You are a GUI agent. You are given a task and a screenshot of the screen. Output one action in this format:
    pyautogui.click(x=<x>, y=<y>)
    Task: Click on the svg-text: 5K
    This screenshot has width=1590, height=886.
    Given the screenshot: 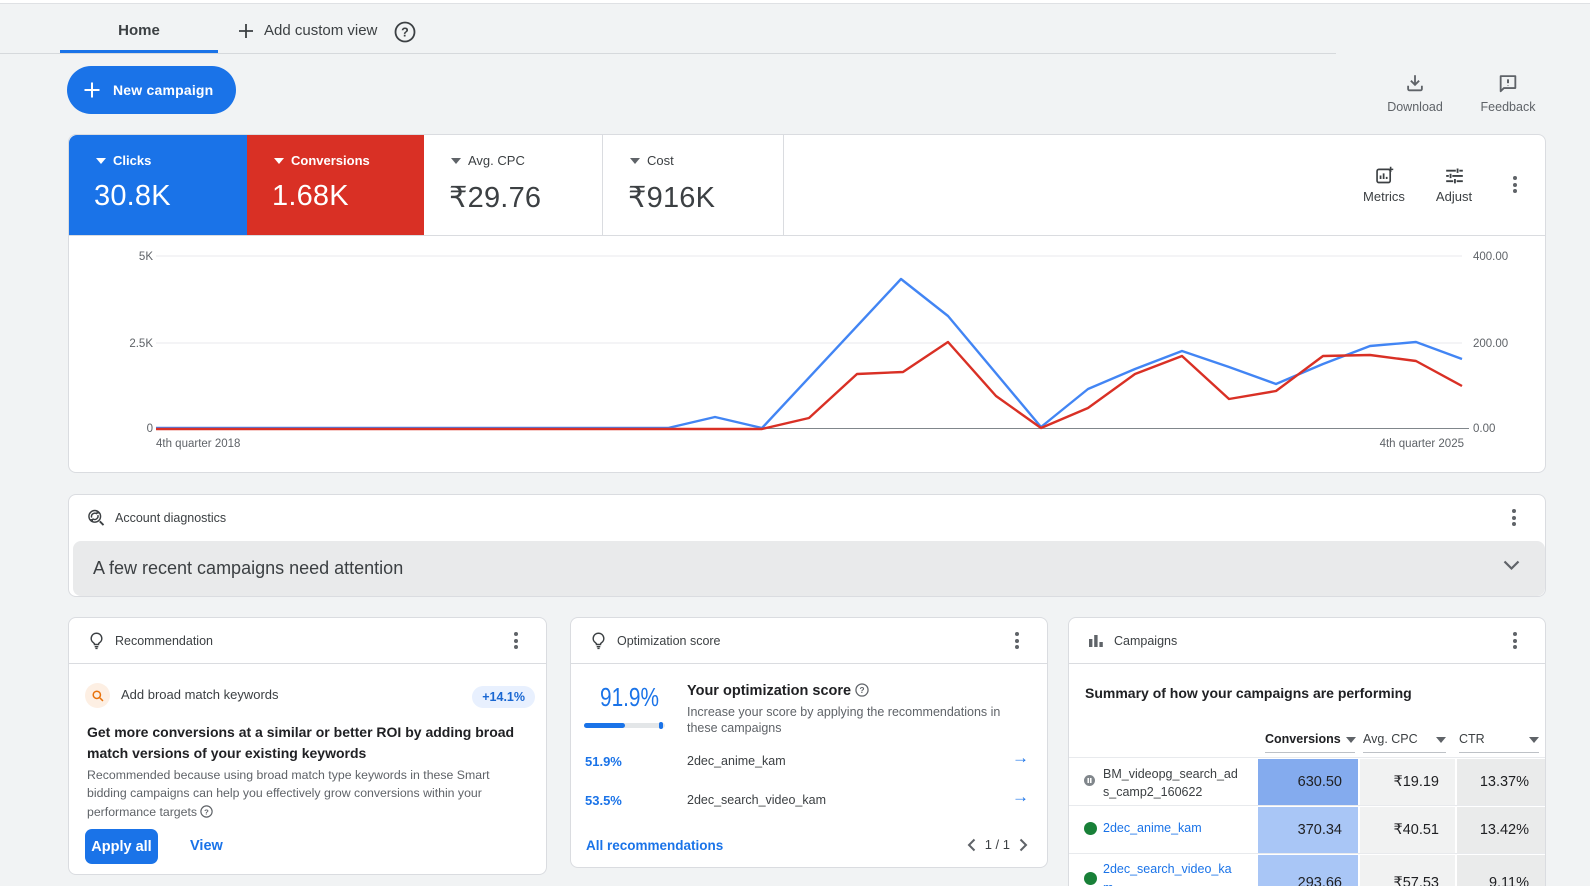 What is the action you would take?
    pyautogui.click(x=146, y=257)
    